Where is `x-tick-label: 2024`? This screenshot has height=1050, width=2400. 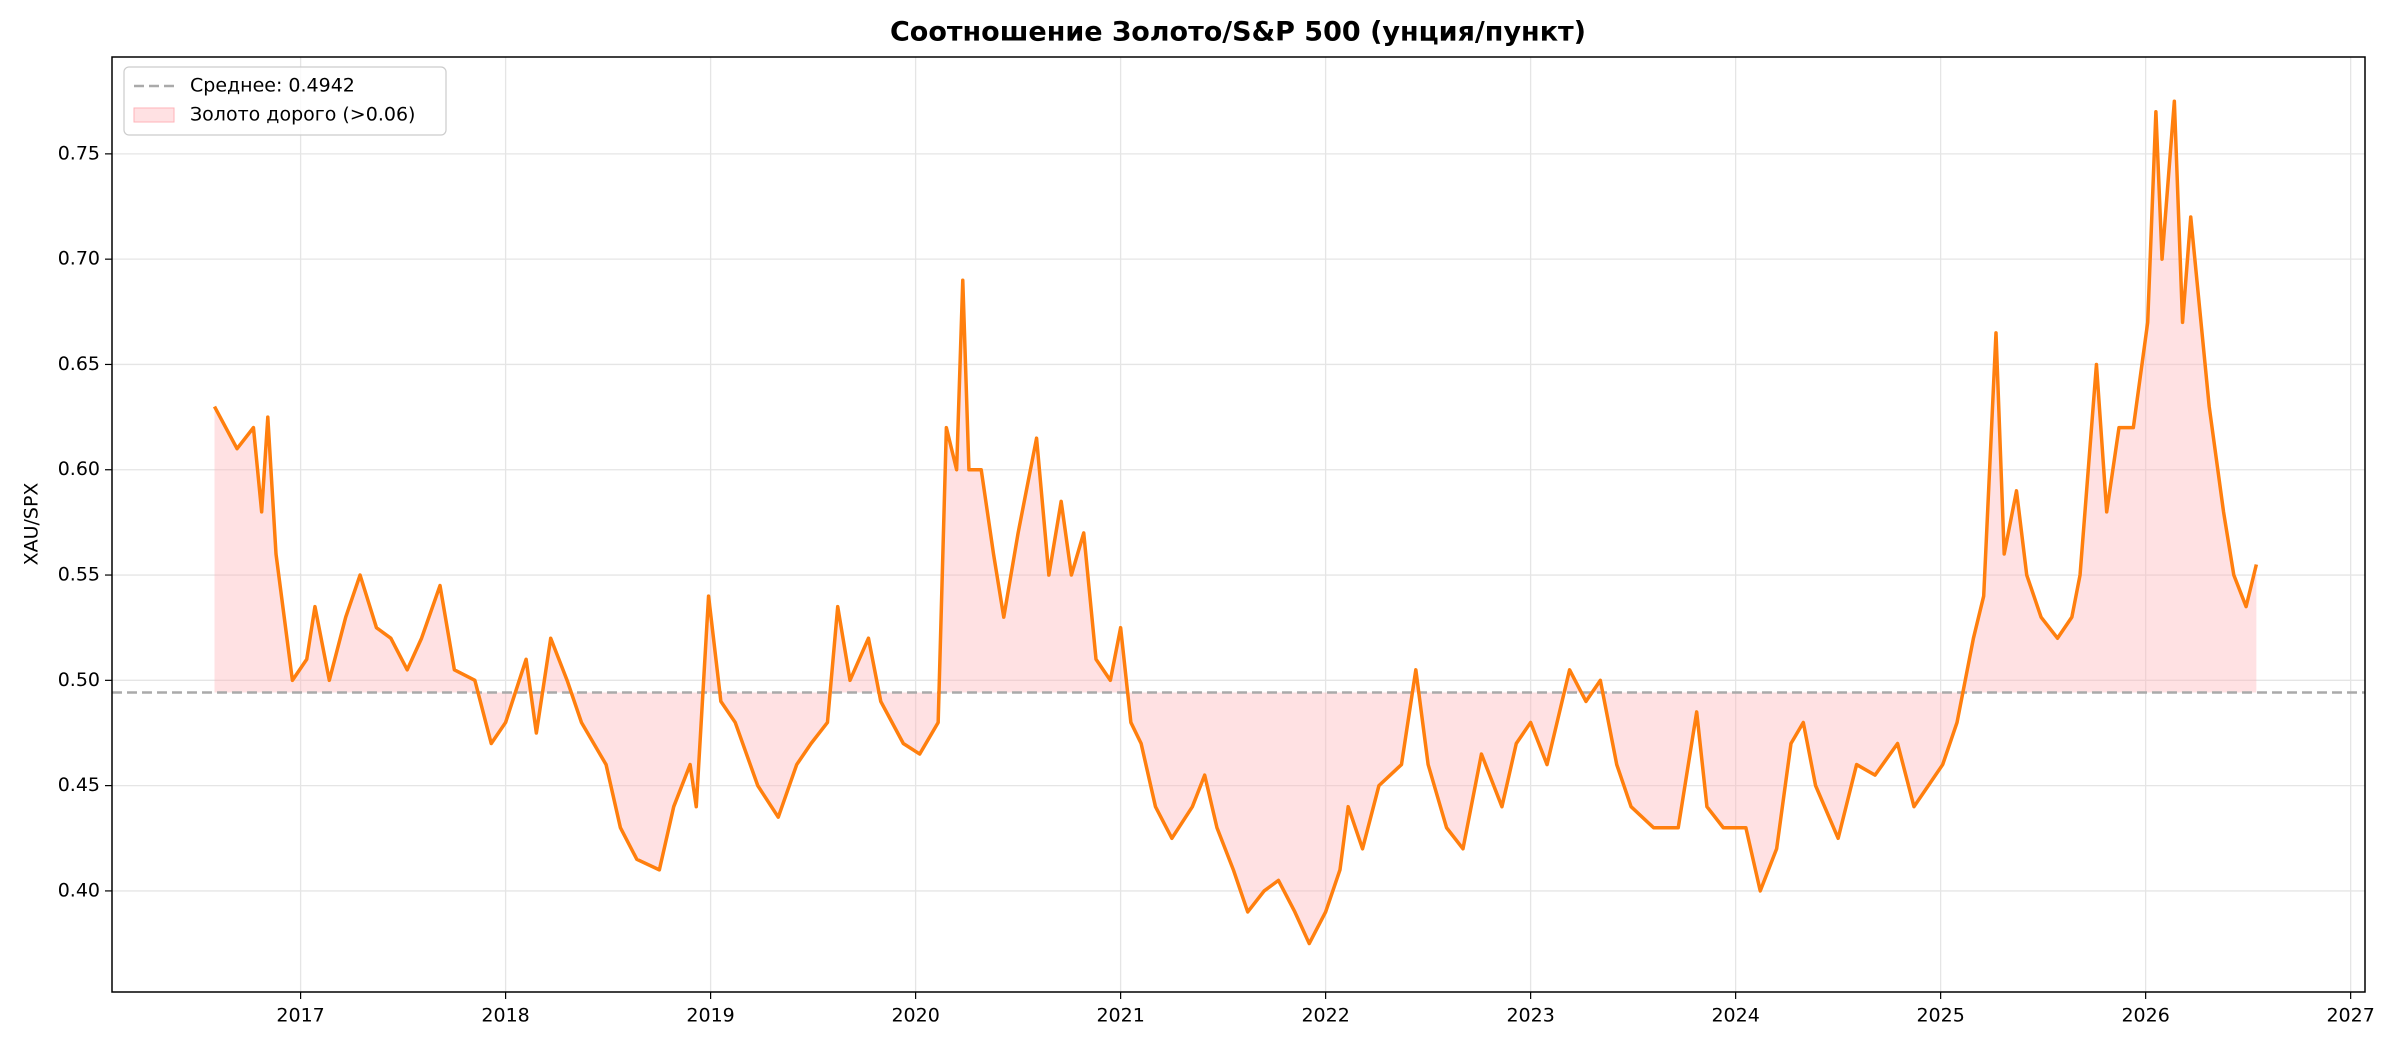
x-tick-label: 2024 is located at coordinates (1735, 1016).